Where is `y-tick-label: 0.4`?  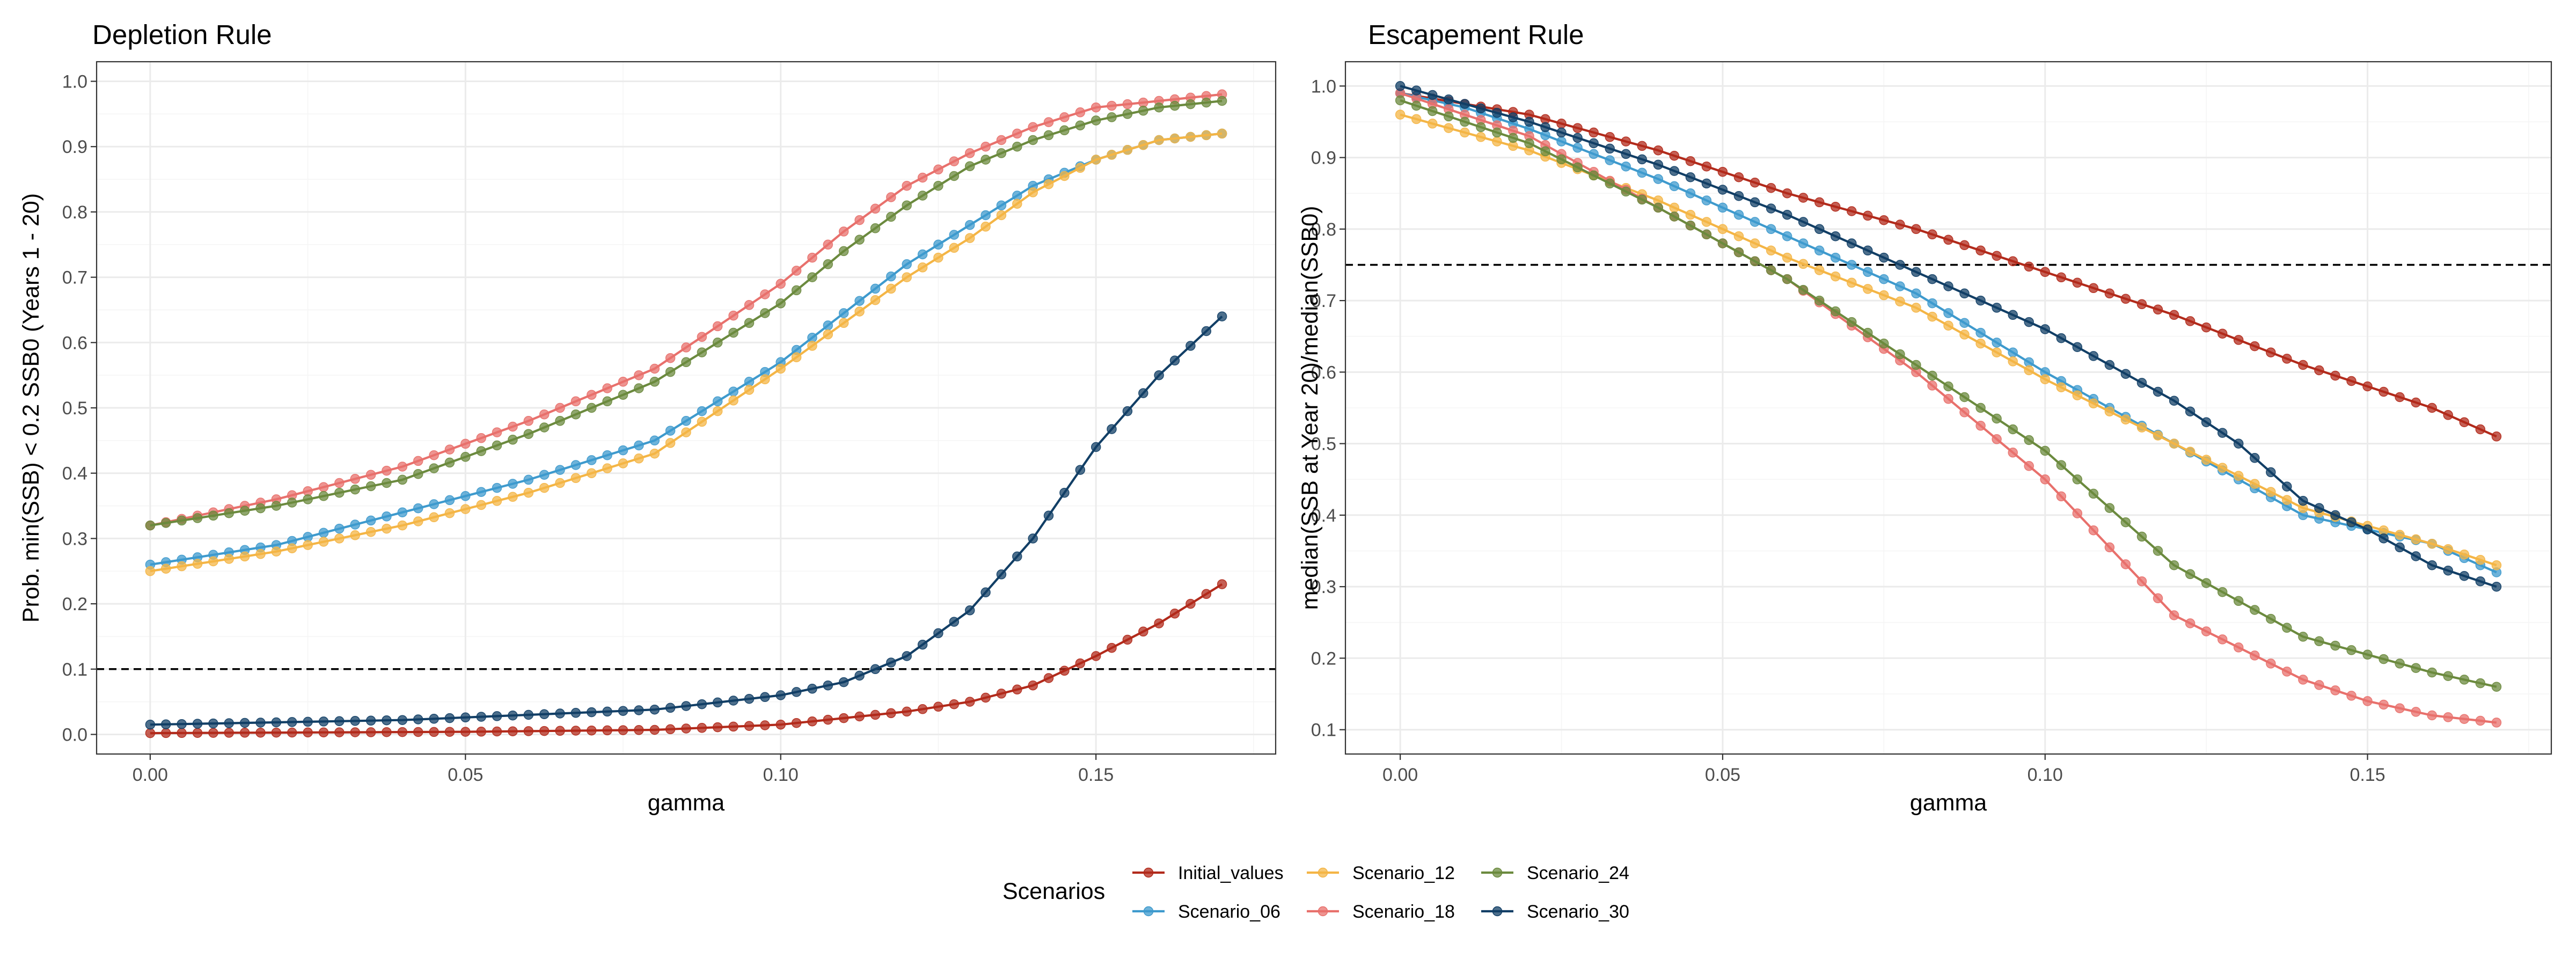
y-tick-label: 0.4 is located at coordinates (1323, 516).